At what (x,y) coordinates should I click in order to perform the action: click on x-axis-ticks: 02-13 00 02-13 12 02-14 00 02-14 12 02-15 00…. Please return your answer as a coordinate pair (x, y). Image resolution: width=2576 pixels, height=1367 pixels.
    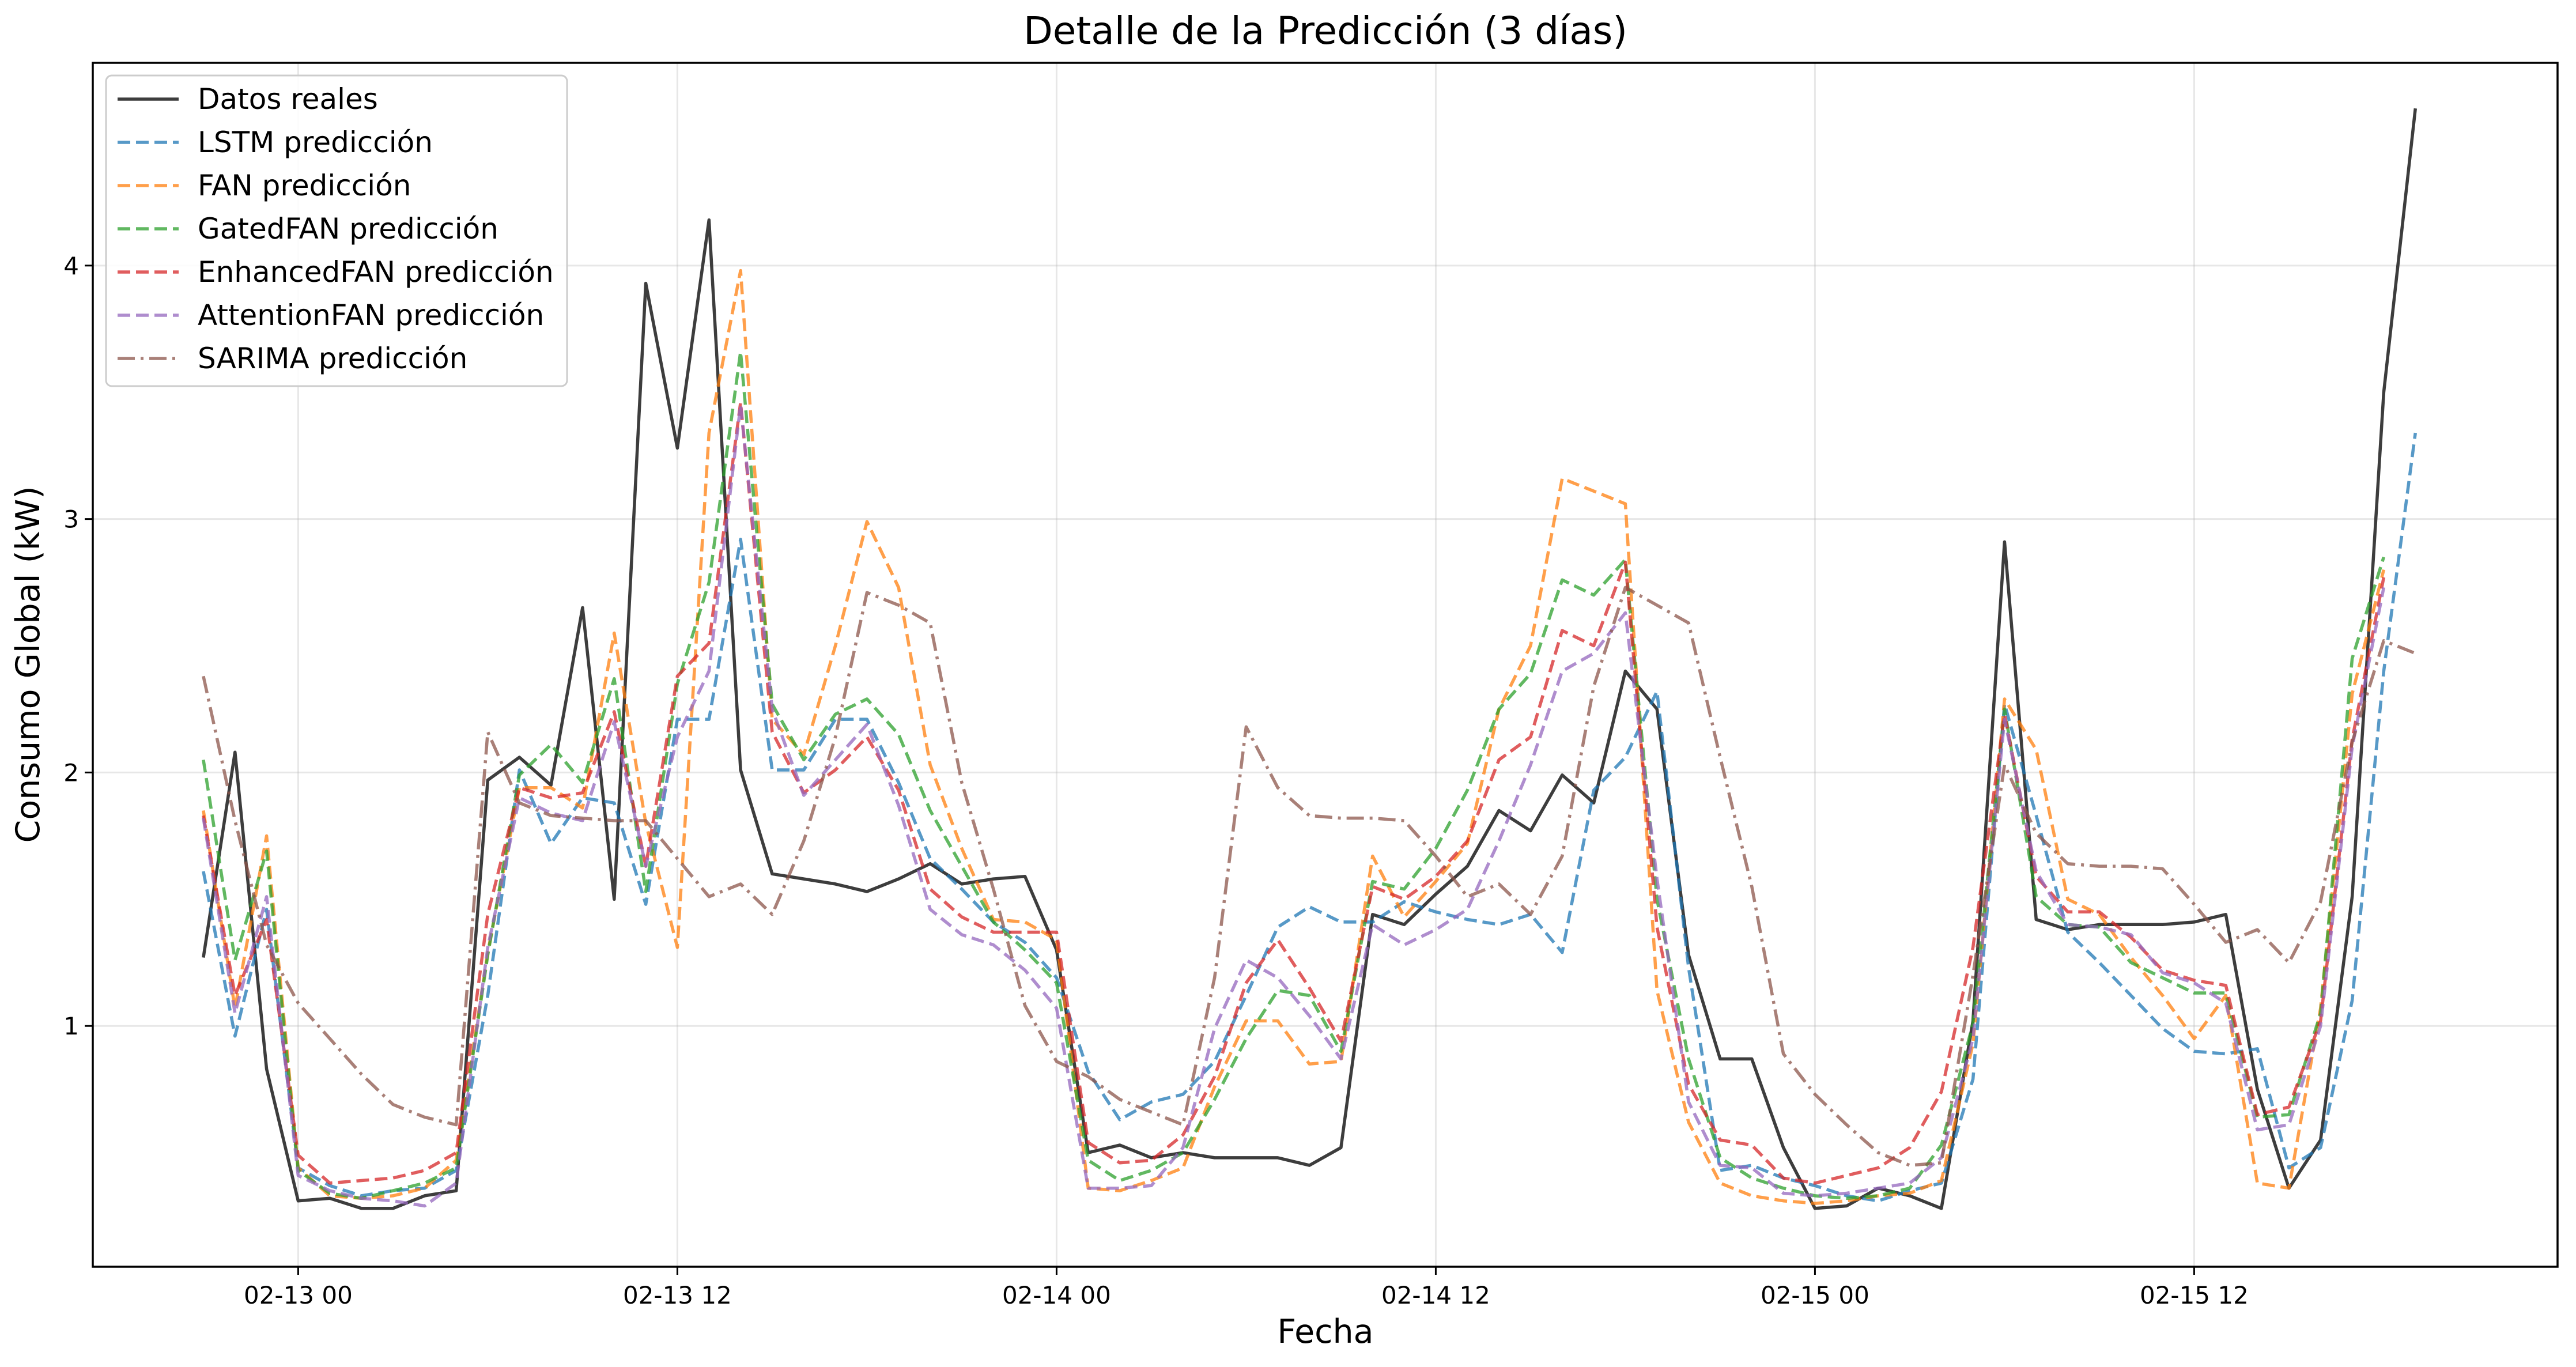
    Looking at the image, I should click on (1246, 1288).